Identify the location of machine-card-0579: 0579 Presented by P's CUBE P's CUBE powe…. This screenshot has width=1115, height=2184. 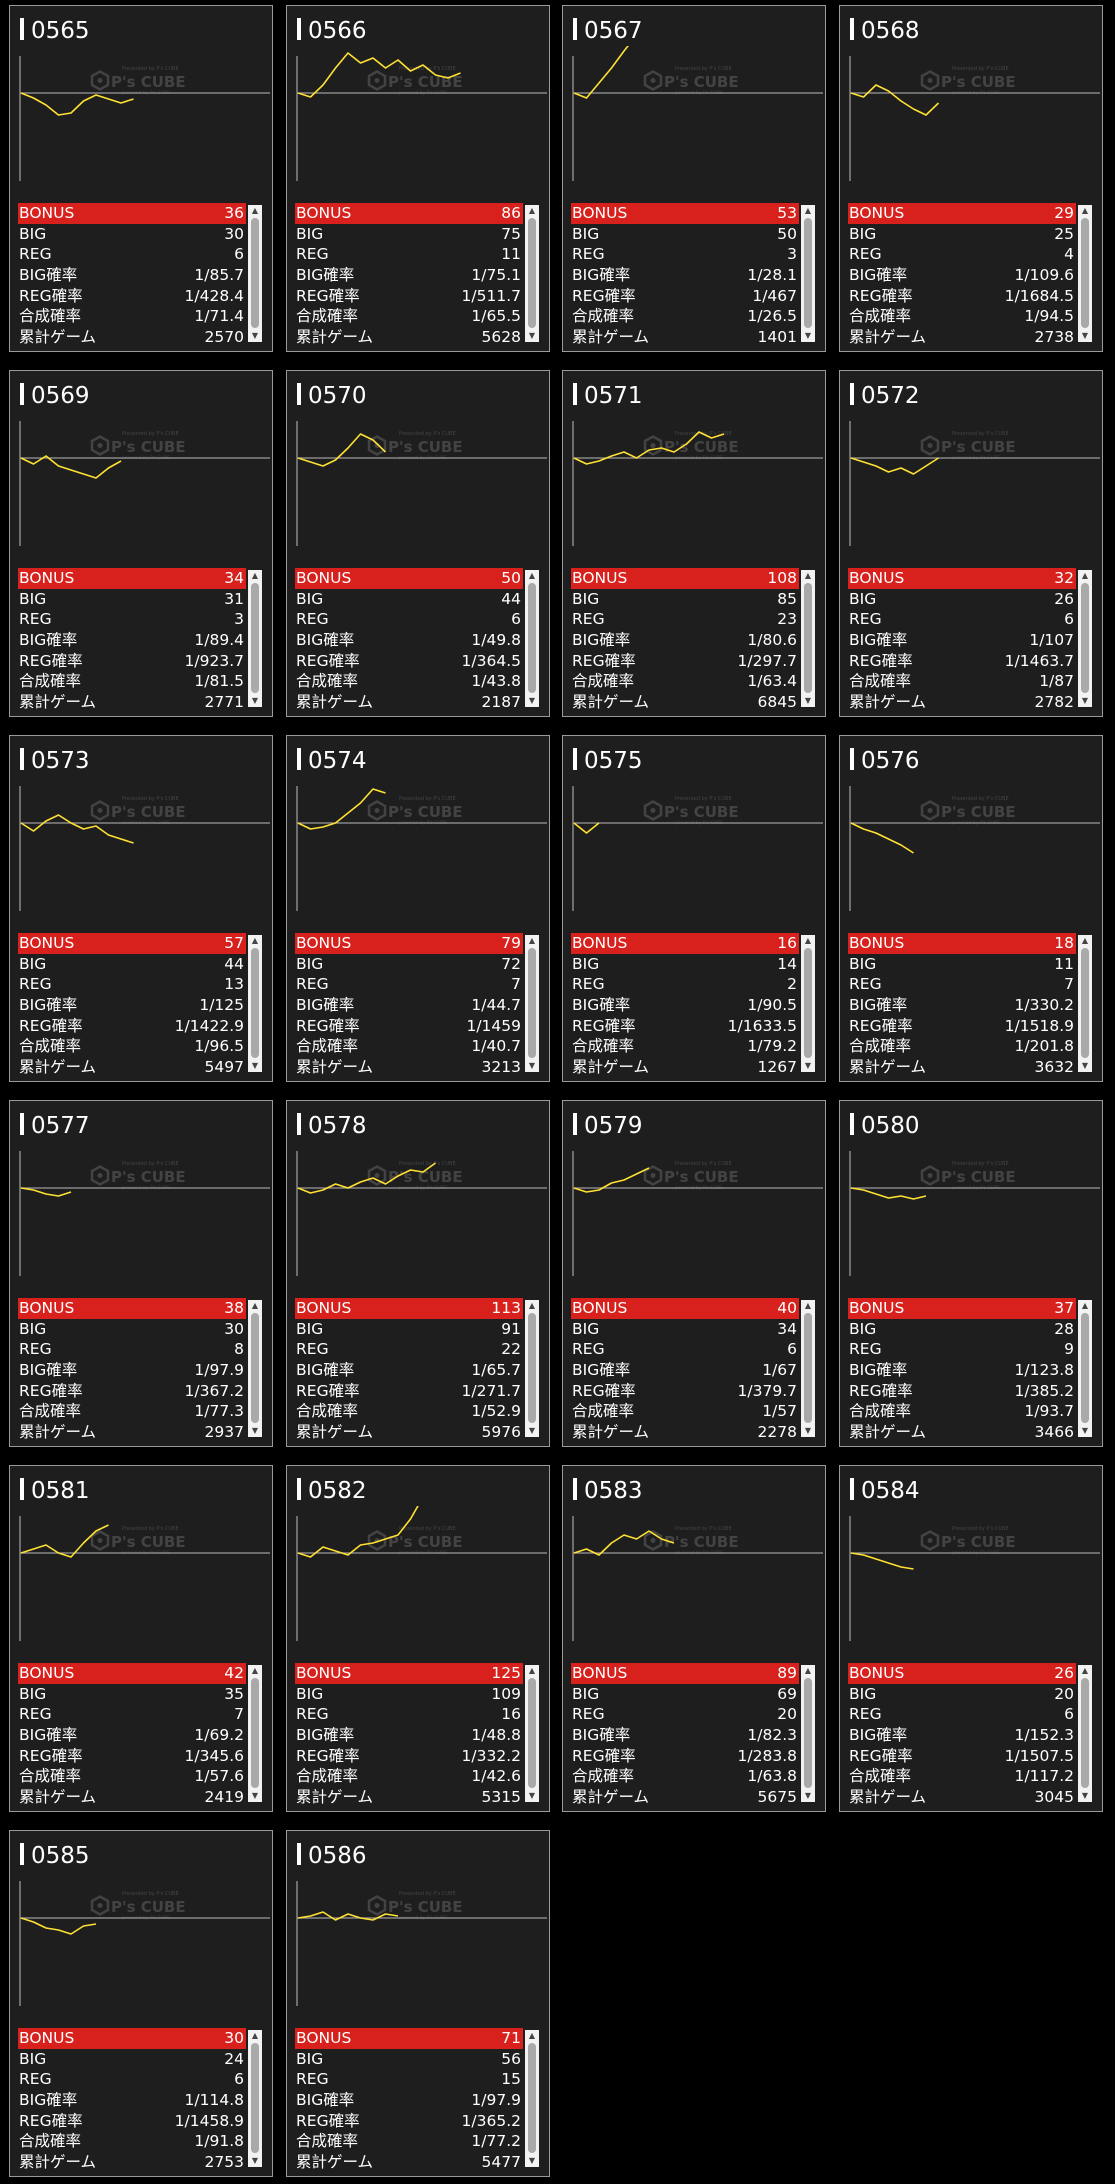
(694, 1273).